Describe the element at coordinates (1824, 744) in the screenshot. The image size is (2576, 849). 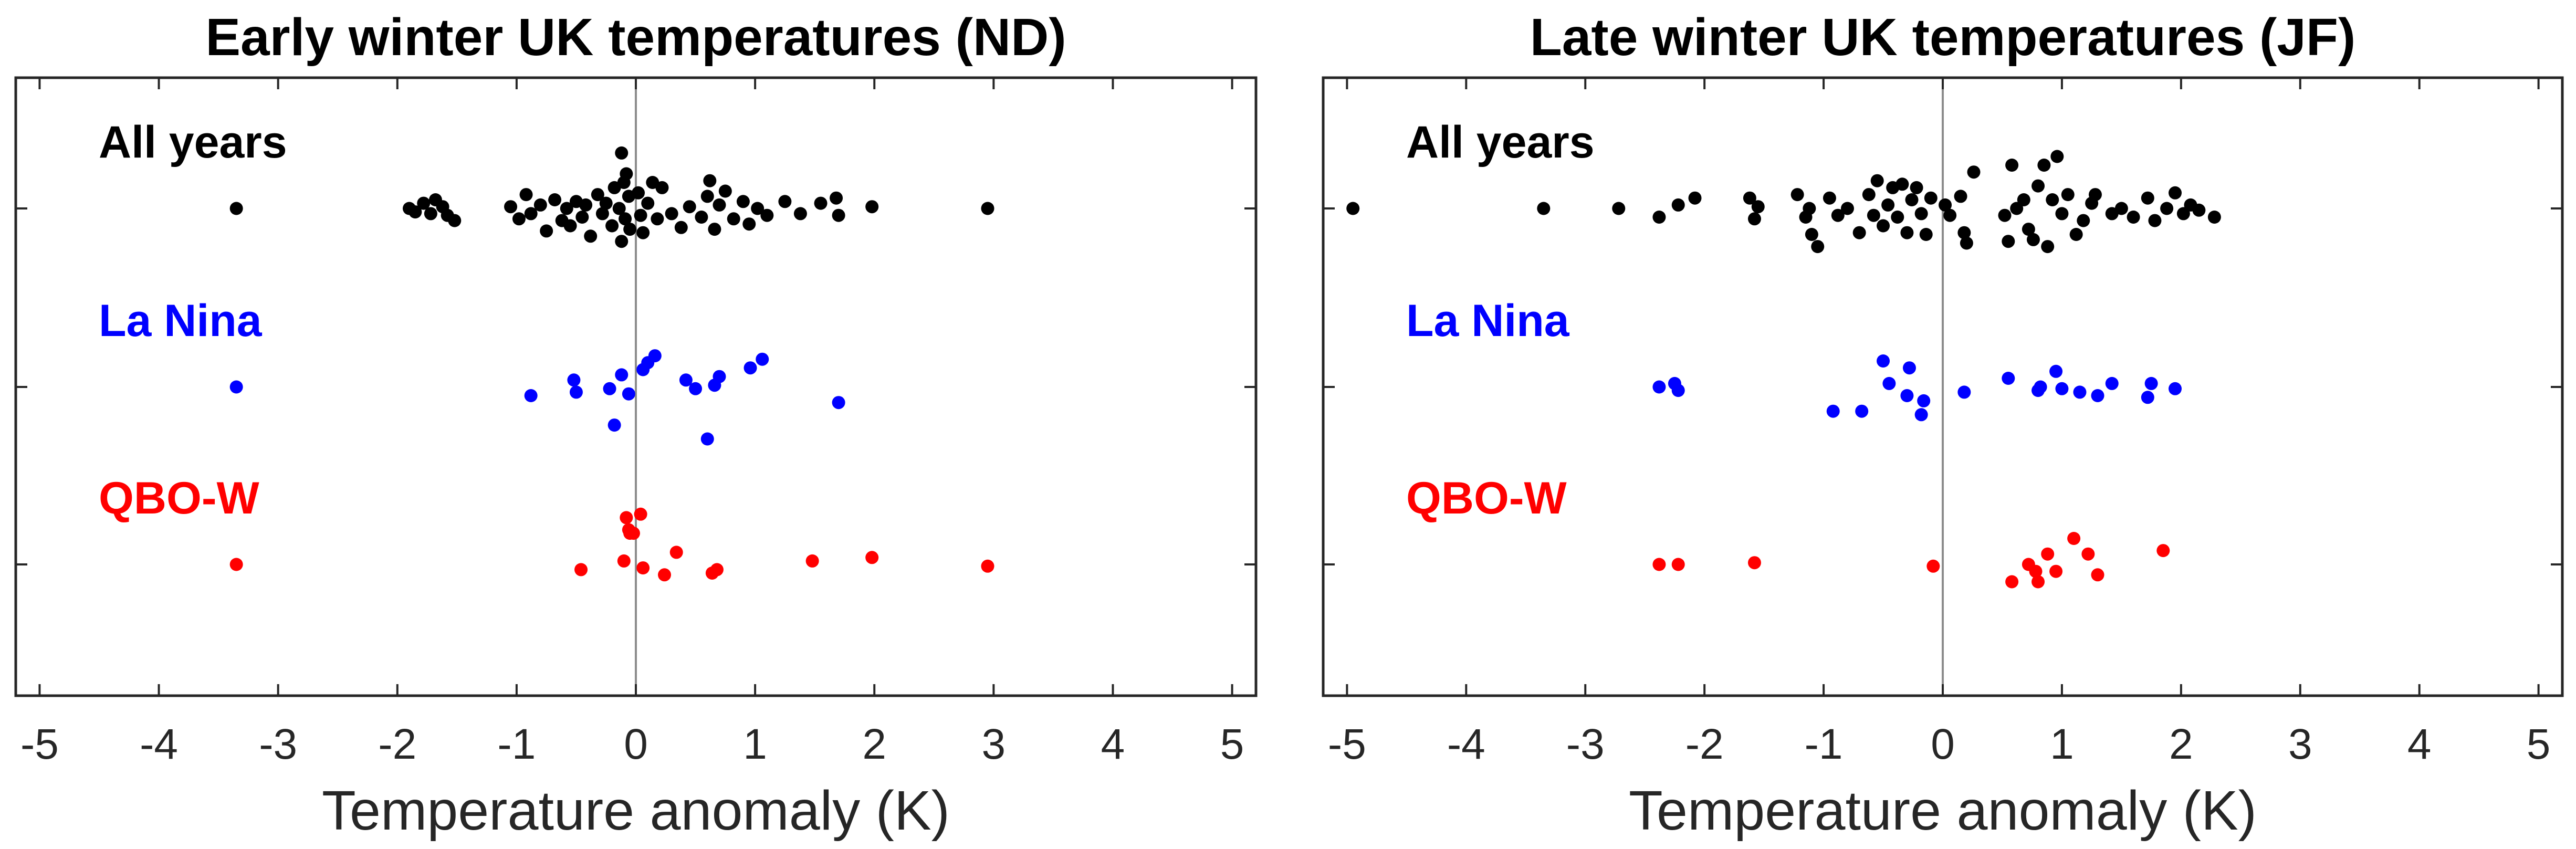
I see `x-tick-label: -1` at that location.